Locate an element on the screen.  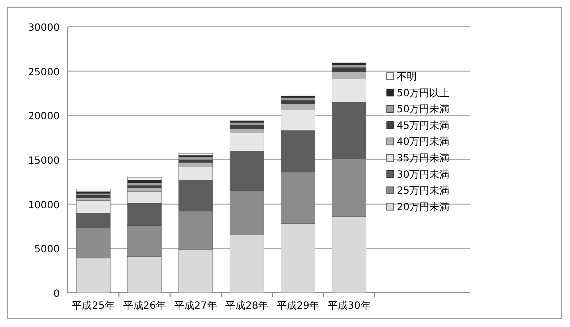
x-tick-label: 平成25年 is located at coordinates (93, 306).